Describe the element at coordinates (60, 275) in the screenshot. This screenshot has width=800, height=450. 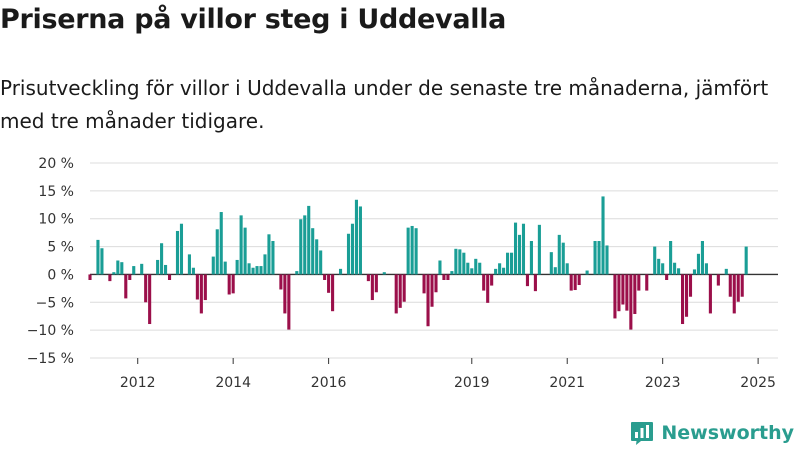
I see `y-tick-label: 0 %` at that location.